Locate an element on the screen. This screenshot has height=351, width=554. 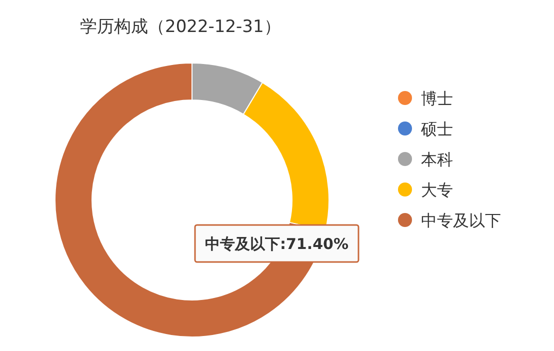
legend-label: 本科 is located at coordinates (437, 159).